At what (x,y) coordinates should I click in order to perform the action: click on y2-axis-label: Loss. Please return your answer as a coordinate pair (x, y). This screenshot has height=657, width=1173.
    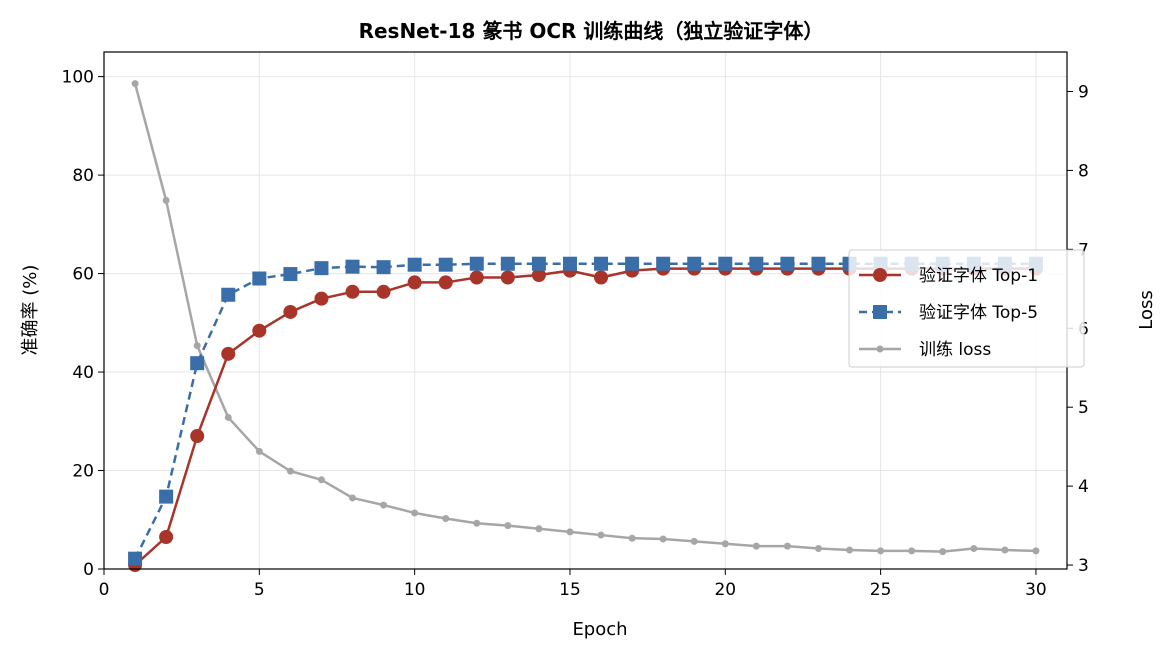
    Looking at the image, I should click on (1146, 309).